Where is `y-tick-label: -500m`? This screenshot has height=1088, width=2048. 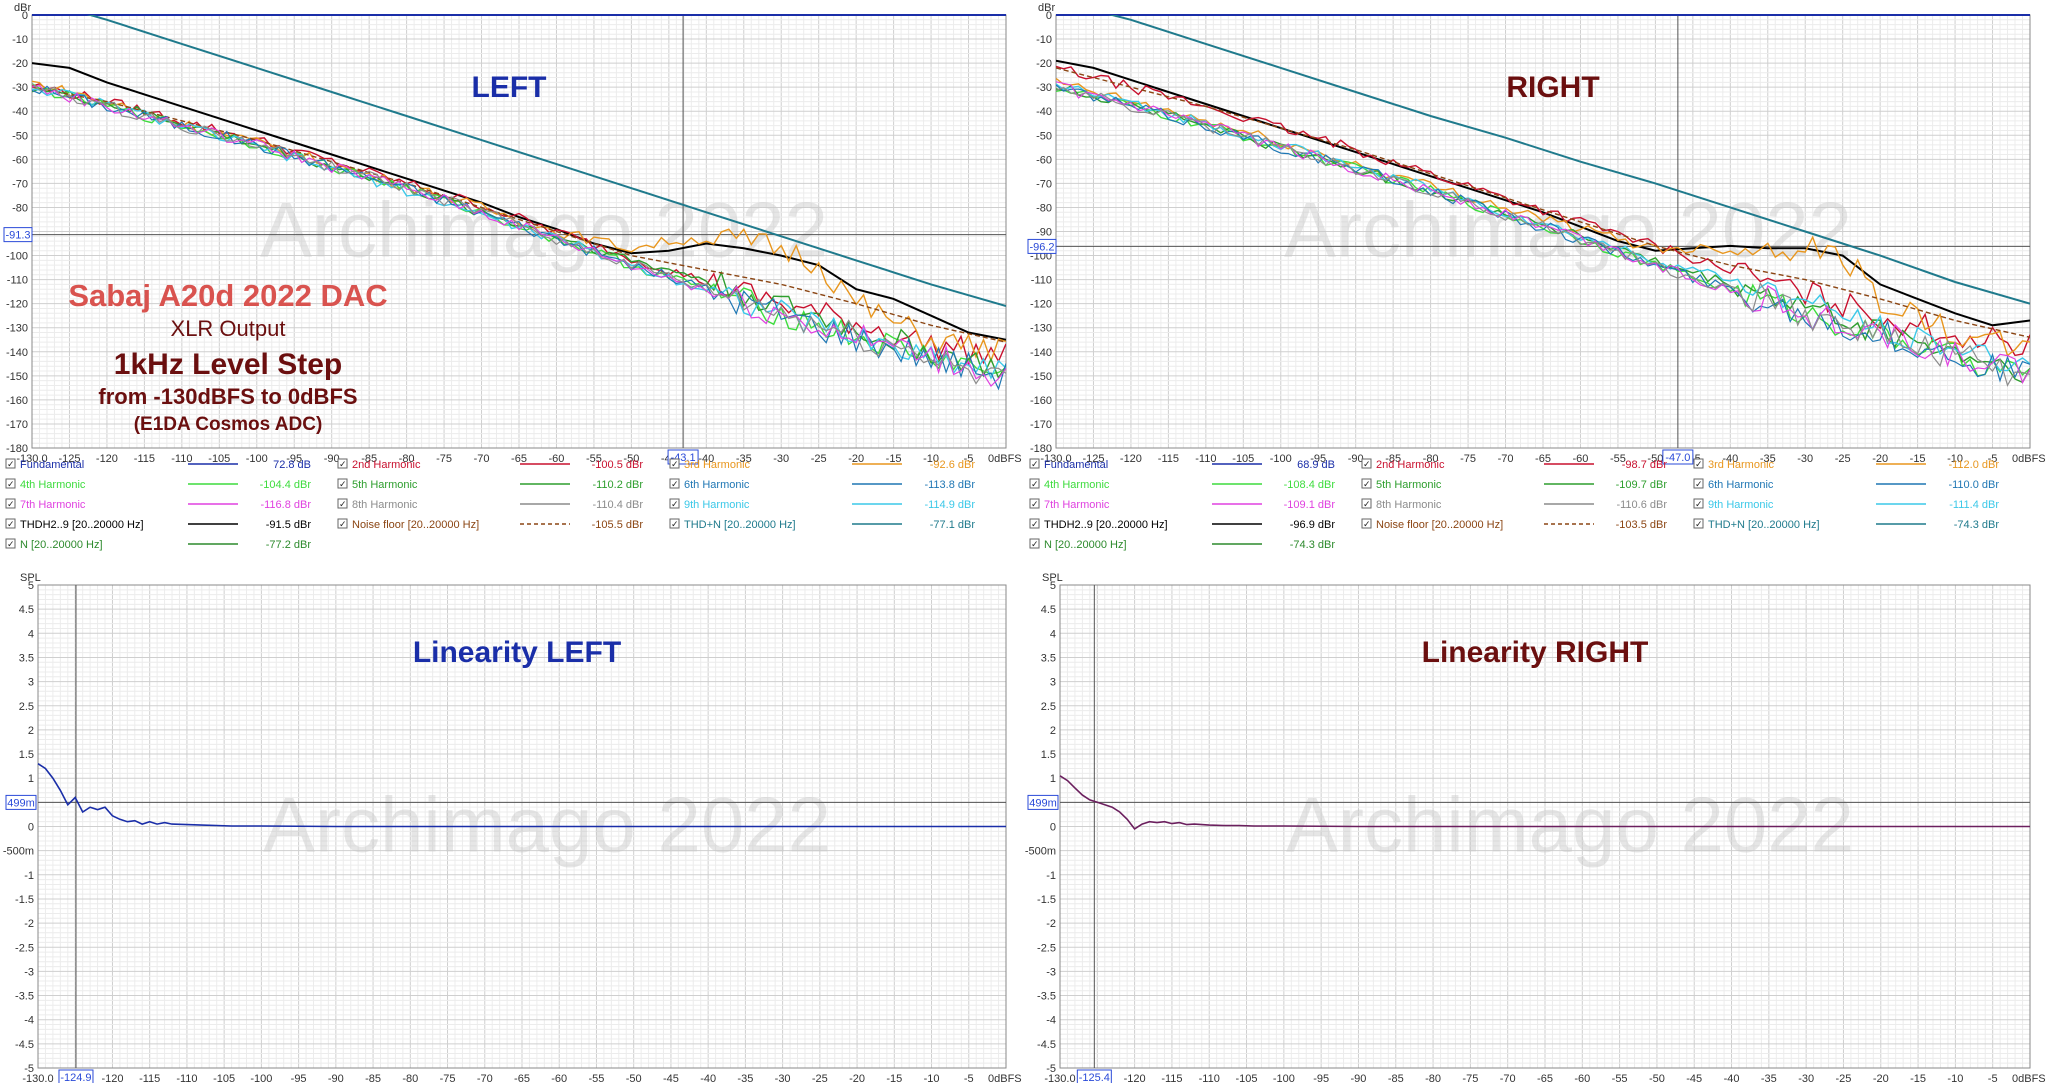
y-tick-label: -500m is located at coordinates (1040, 852).